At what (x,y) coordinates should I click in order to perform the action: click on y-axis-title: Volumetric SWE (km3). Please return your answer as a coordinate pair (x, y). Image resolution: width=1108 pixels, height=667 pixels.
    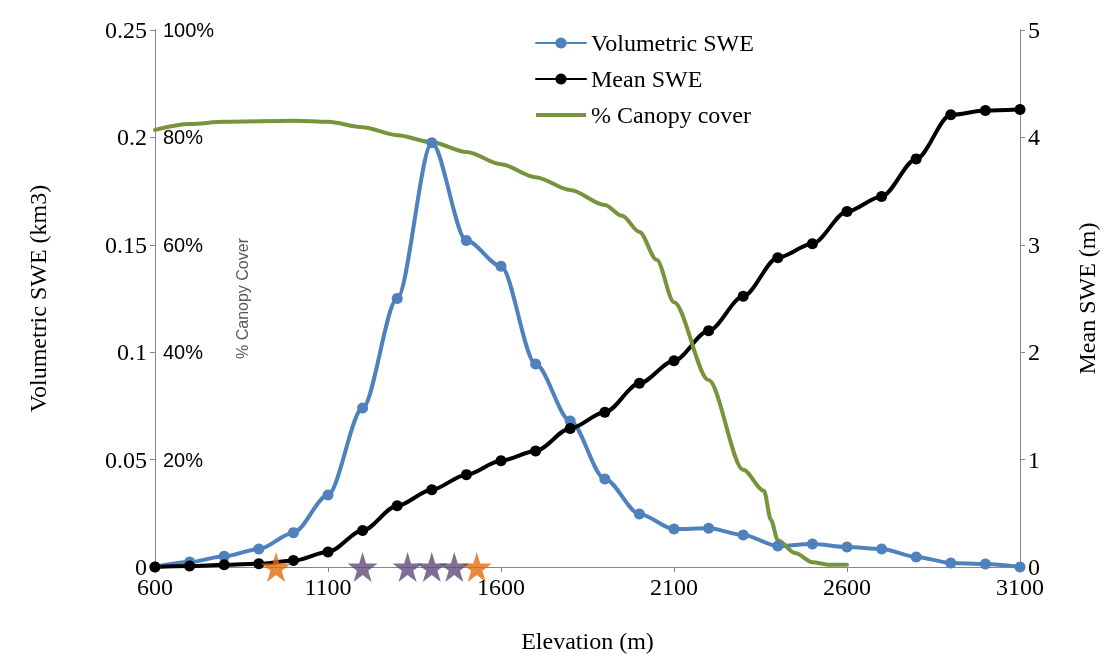
    Looking at the image, I should click on (38, 298).